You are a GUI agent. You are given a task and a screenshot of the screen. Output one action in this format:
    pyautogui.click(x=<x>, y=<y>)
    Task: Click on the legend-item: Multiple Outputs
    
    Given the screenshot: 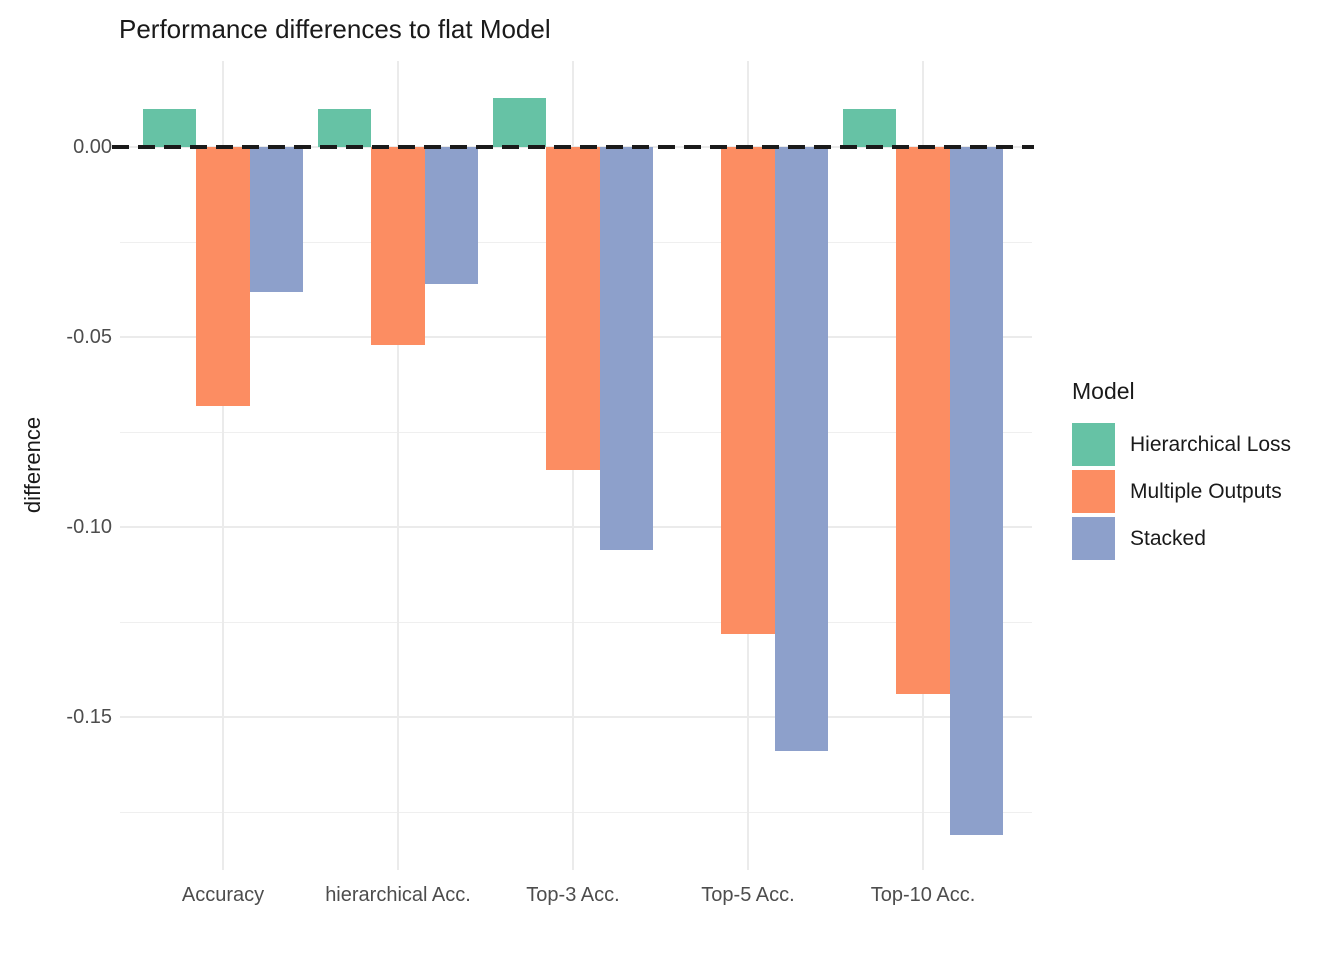 What is the action you would take?
    pyautogui.click(x=1181, y=491)
    